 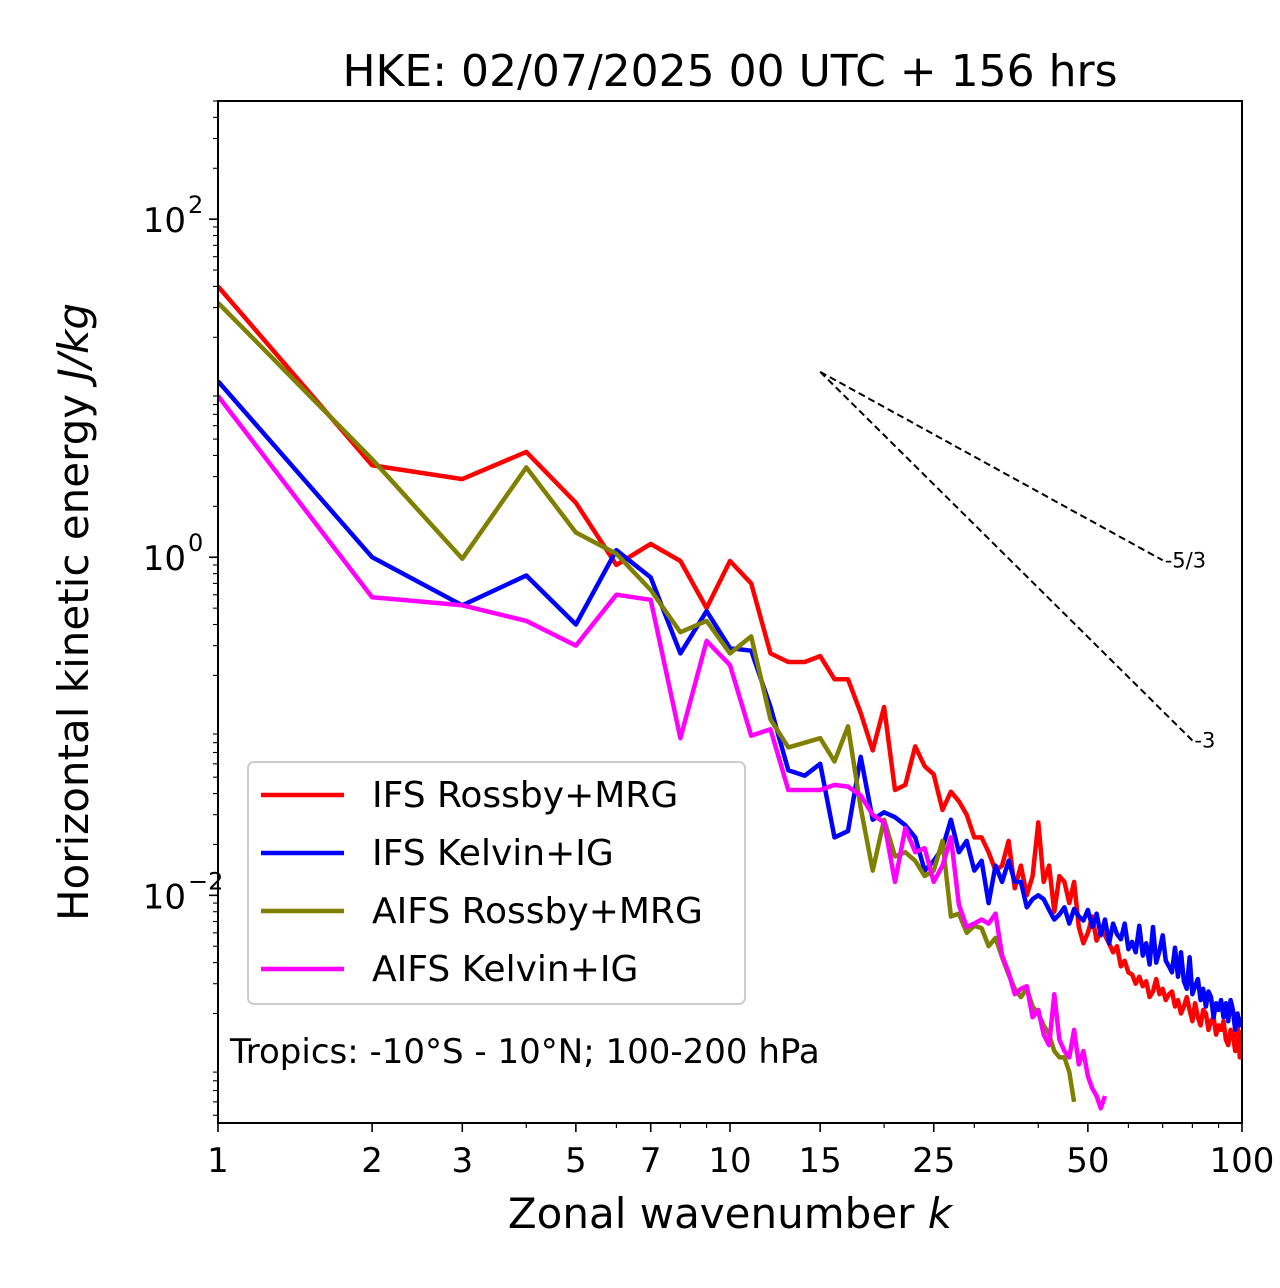 I want to click on reference-slope-lines: -5/3 -3, so click(x=1017, y=561).